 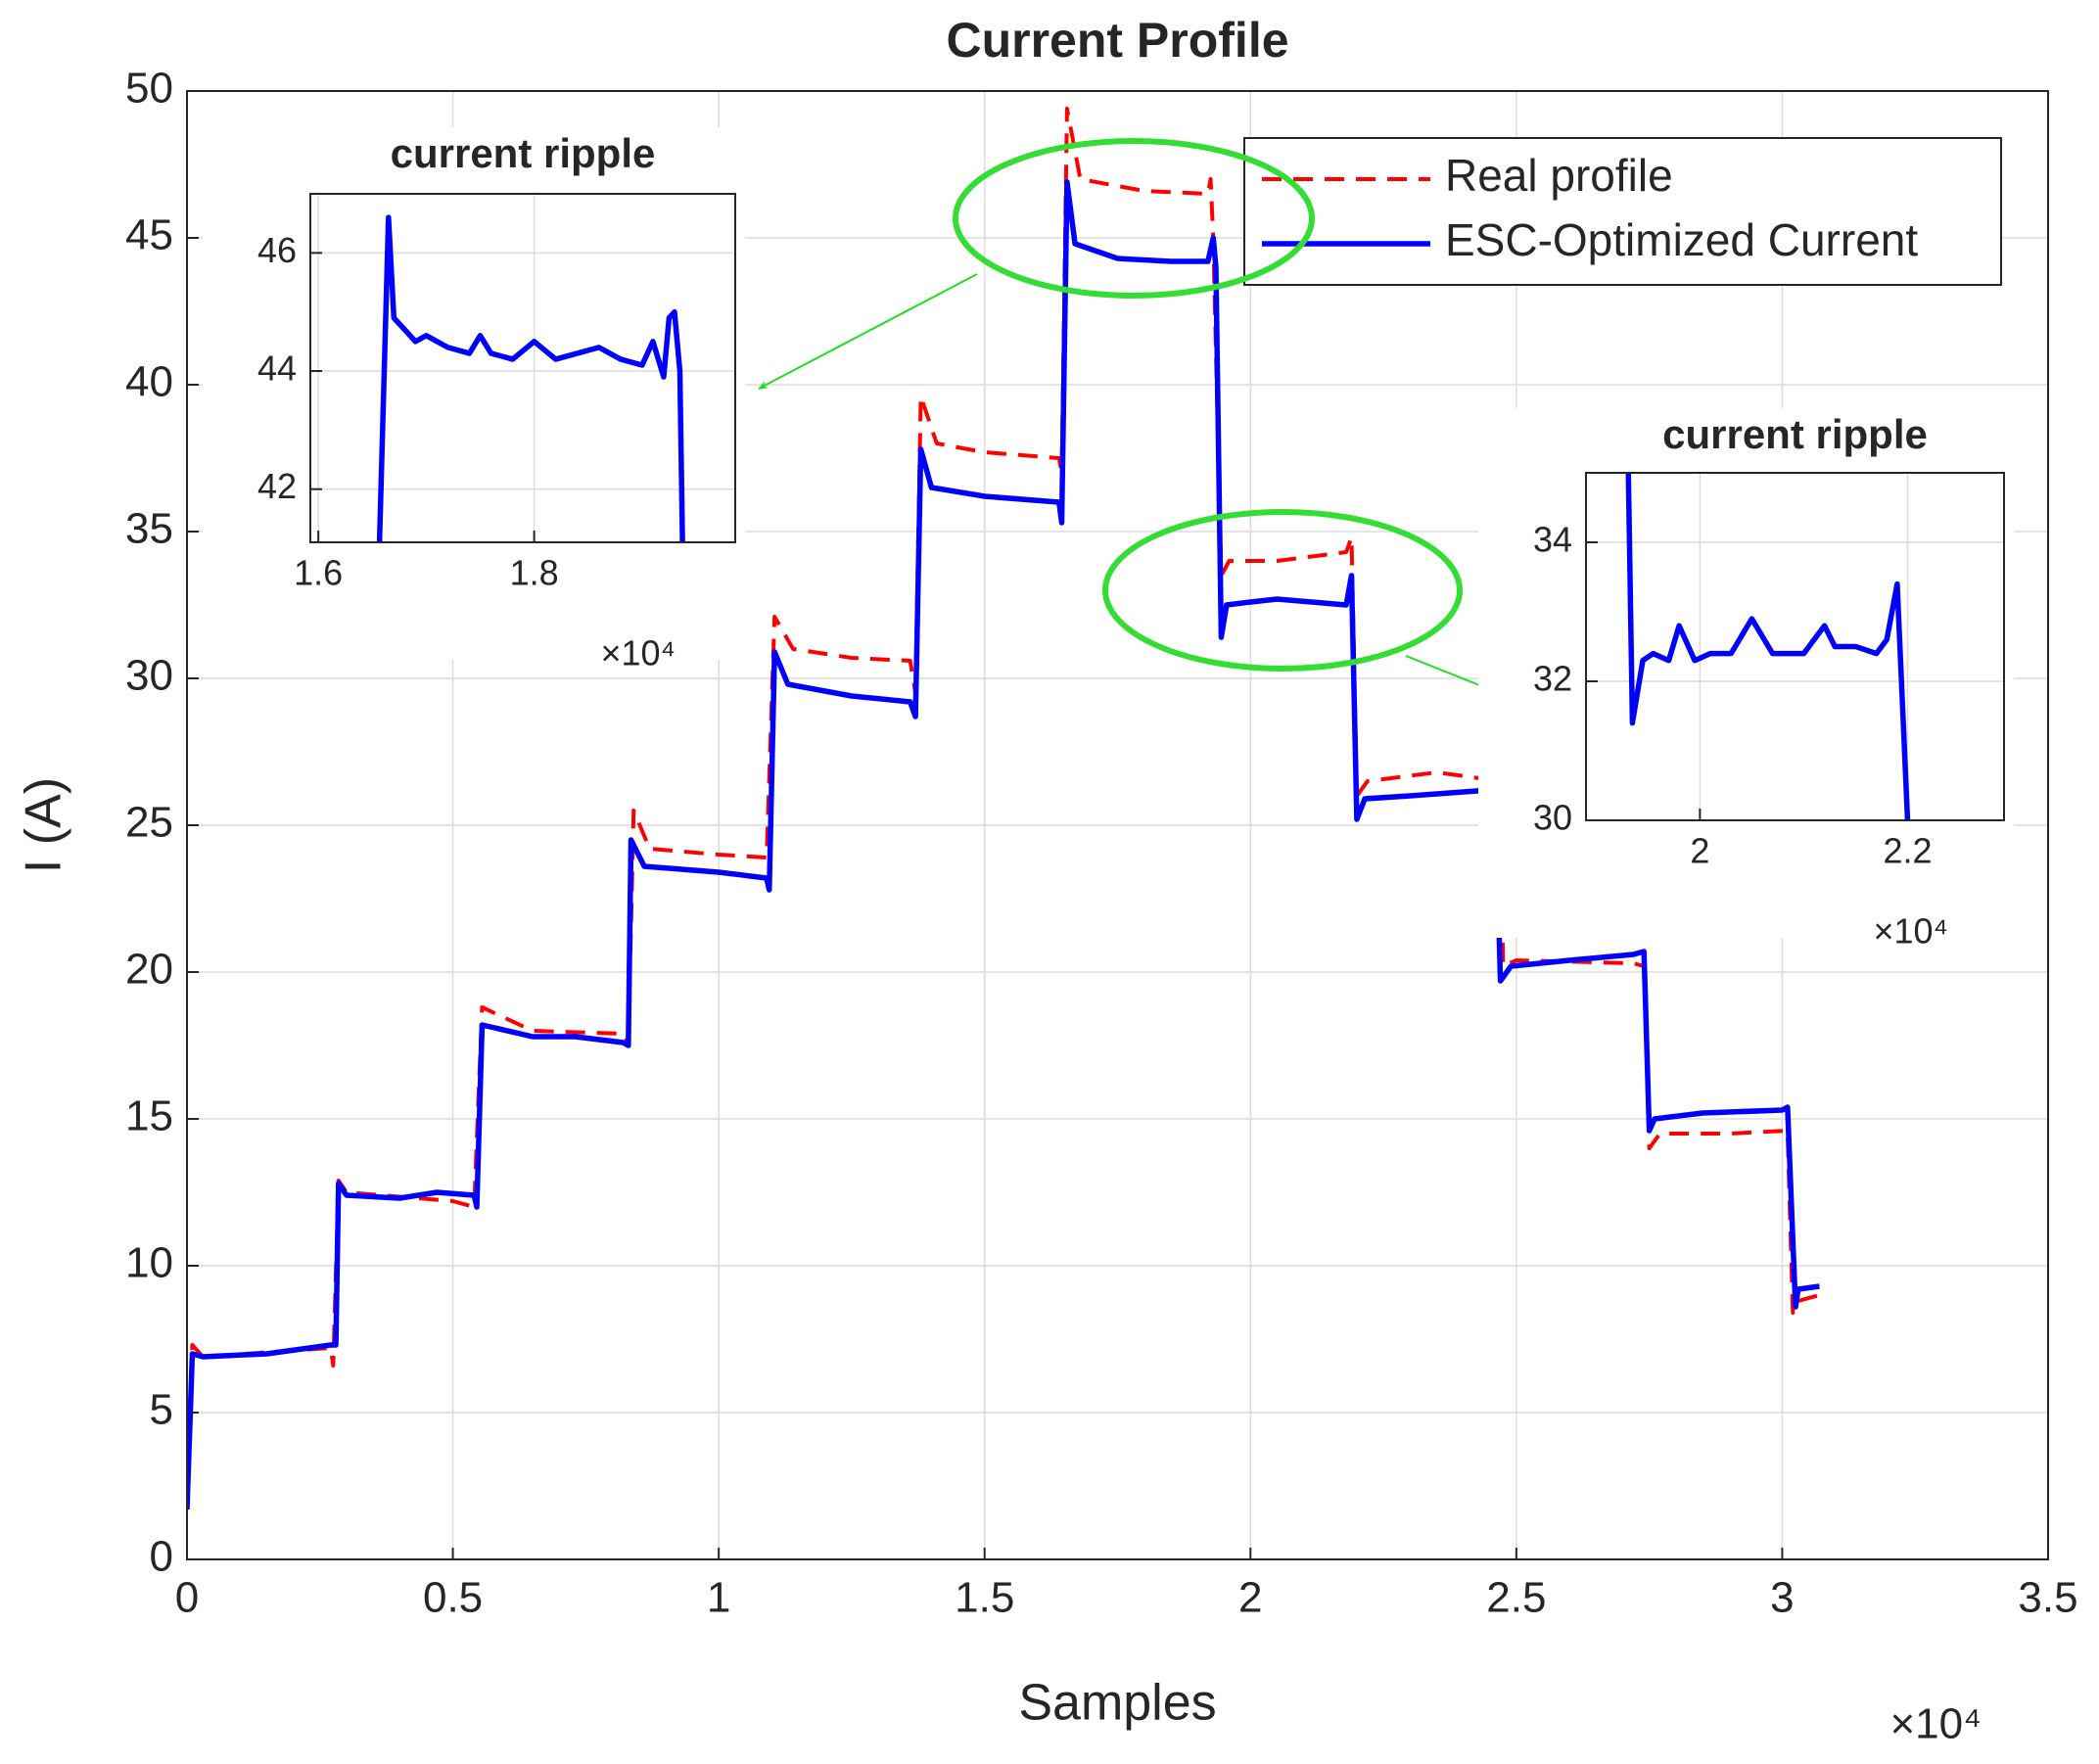 What do you see at coordinates (277, 486) in the screenshot?
I see `y-tick-label: 42` at bounding box center [277, 486].